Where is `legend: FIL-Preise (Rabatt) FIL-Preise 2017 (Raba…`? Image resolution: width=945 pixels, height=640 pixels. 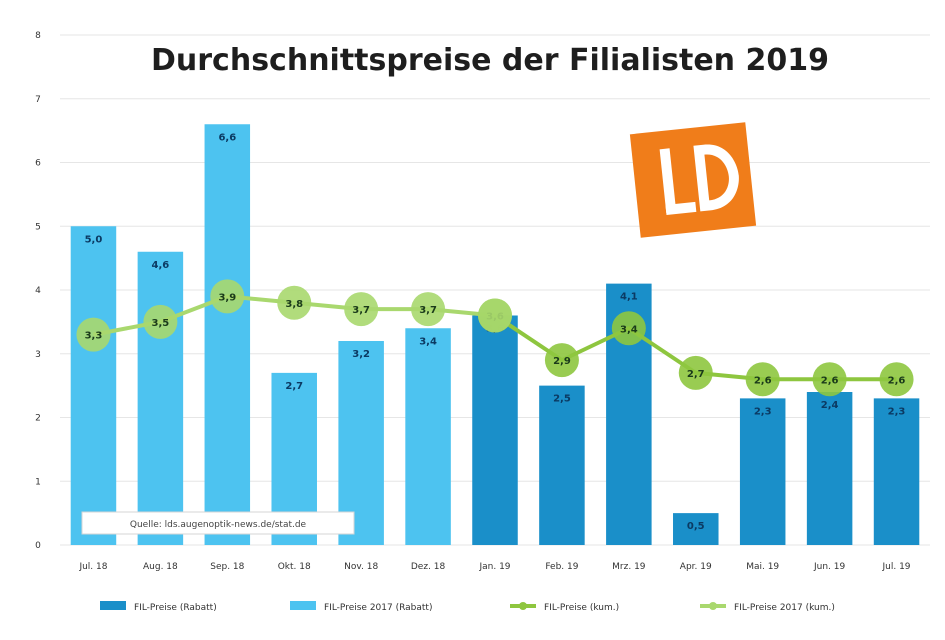
legend: FIL-Preise (Rabatt) FIL-Preise 2017 (Raba… is located at coordinates (467, 607).